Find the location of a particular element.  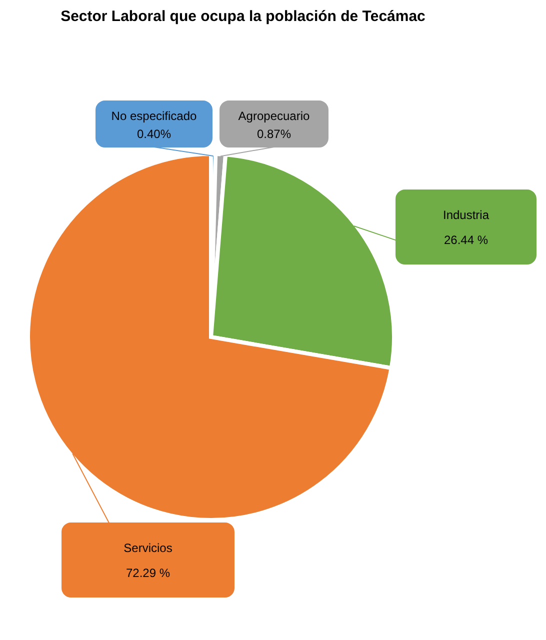

slice-label: Agropecuario is located at coordinates (274, 116).